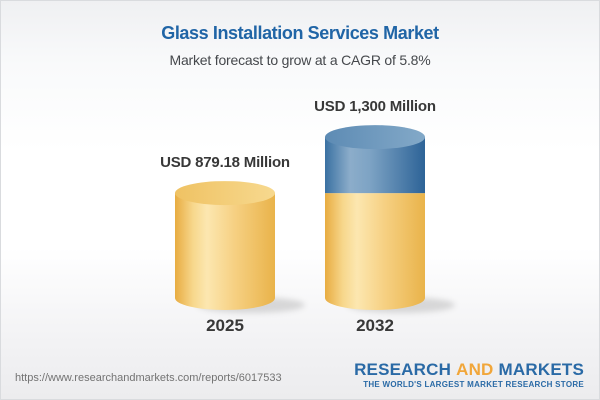 The width and height of the screenshot is (600, 400). Describe the element at coordinates (541, 369) in the screenshot. I see `logo-word-markets: MARKETS` at that location.